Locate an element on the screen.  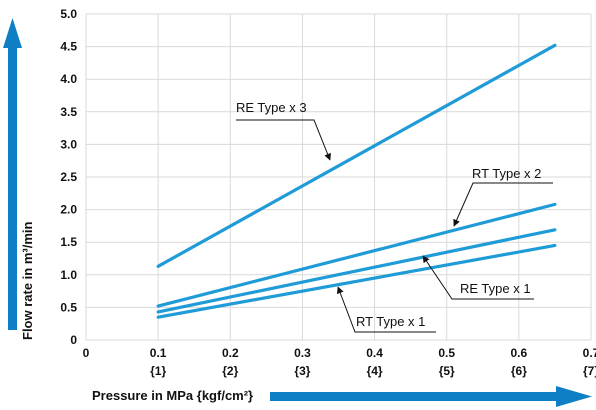
x-tick-sublabel: {6} is located at coordinates (519, 371).